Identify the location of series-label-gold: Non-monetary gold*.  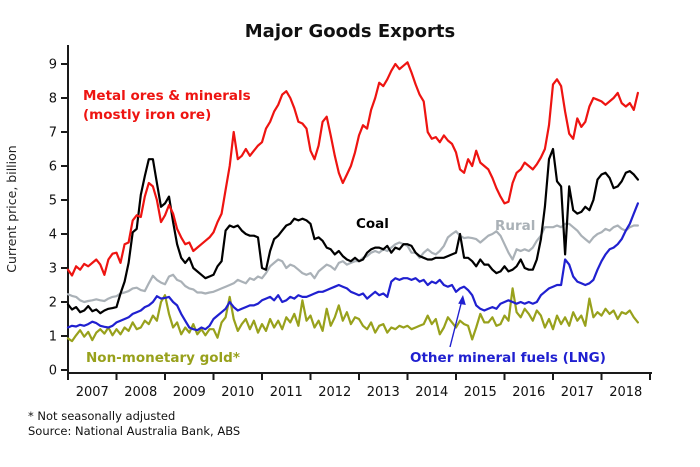
(163, 358).